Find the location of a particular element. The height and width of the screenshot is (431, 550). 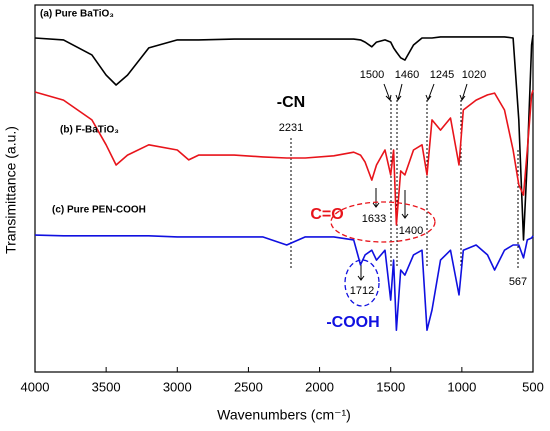

x-tick-label: 4000 is located at coordinates (35, 386).